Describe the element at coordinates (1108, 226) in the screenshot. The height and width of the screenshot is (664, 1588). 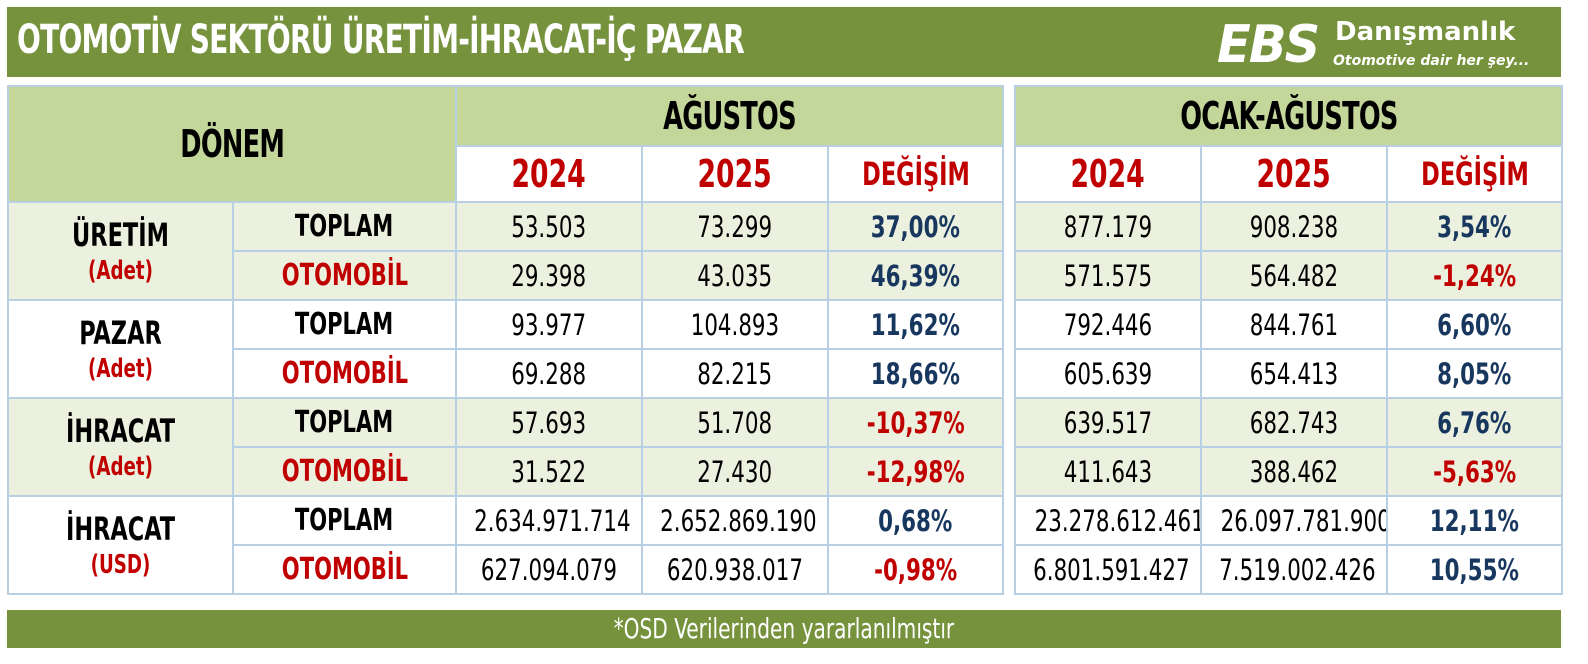
I see `ytd-2024-value: 877.179` at that location.